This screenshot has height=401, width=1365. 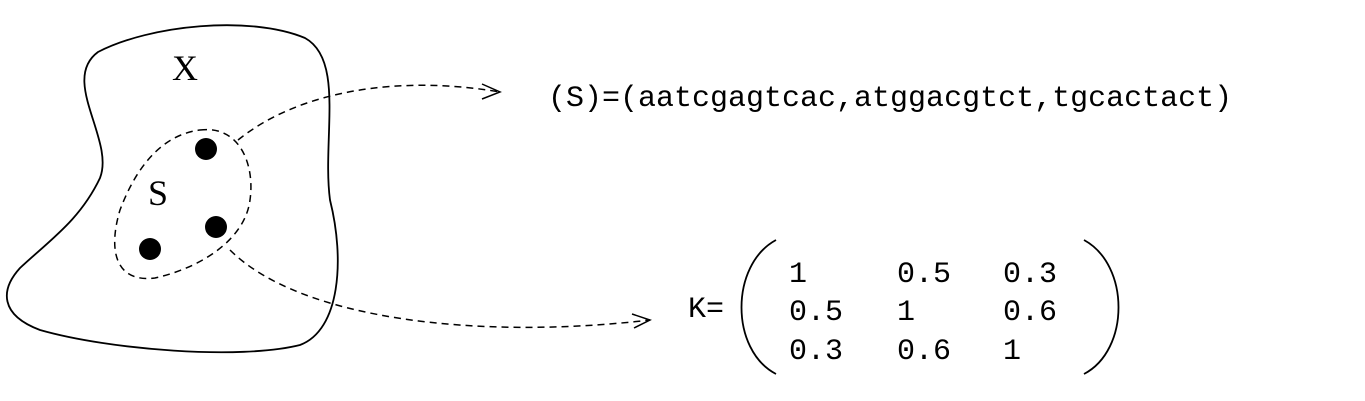 I want to click on space-x-label: X, so click(x=185, y=68).